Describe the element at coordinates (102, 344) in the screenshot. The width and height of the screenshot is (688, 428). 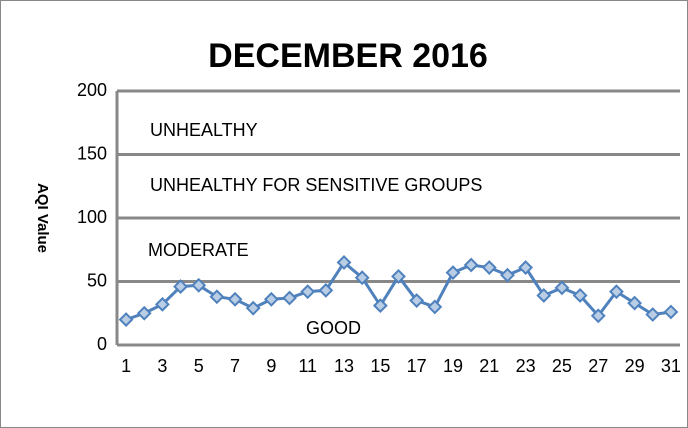
I see `y-tick-label: 0` at that location.